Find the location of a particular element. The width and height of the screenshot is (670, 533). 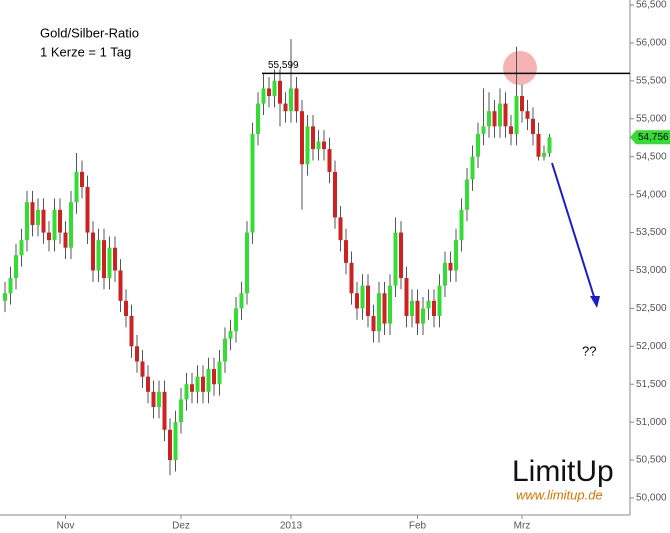

y-tick-label: 52,500 is located at coordinates (651, 308).